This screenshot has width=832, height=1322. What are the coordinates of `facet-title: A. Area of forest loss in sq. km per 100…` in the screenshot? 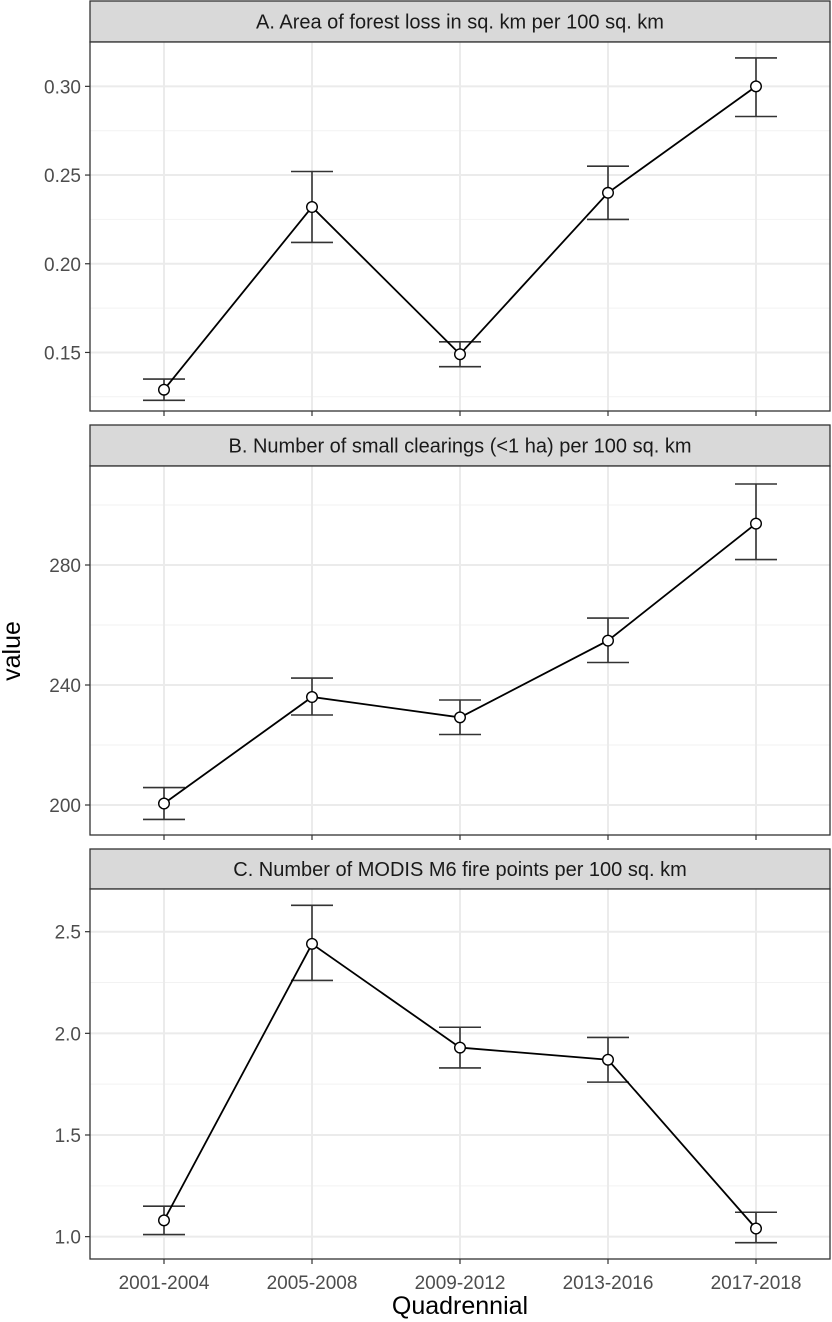 It's located at (460, 23).